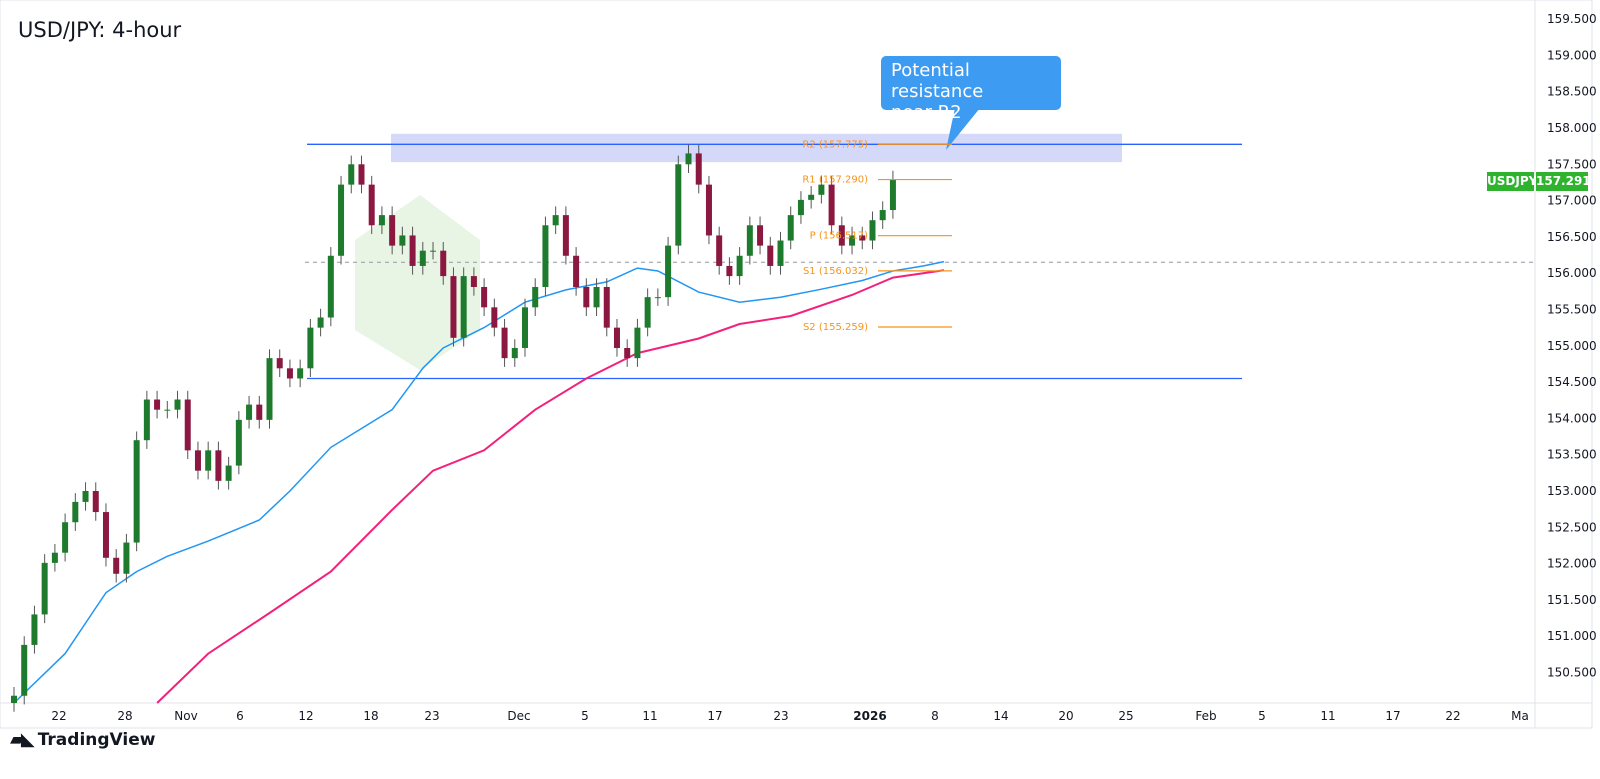 This screenshot has height=779, width=1600. I want to click on y-tick-label: 156.000, so click(1572, 273).